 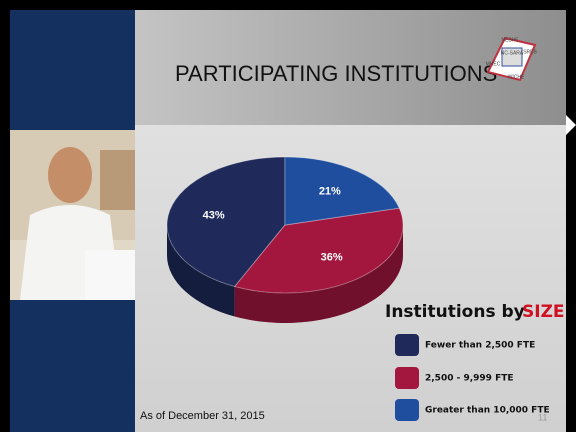 What do you see at coordinates (510, 40) in the screenshot?
I see `logo-text: NEBHE` at bounding box center [510, 40].